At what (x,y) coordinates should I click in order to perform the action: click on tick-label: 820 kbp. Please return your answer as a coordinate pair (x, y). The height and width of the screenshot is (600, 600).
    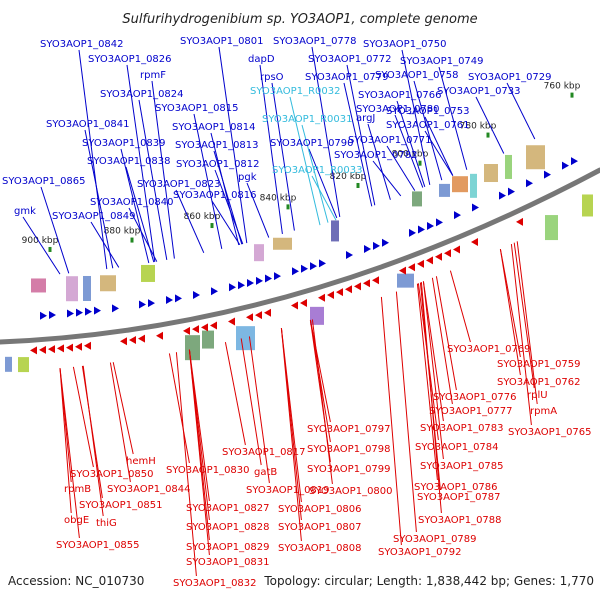
    Looking at the image, I should click on (348, 177).